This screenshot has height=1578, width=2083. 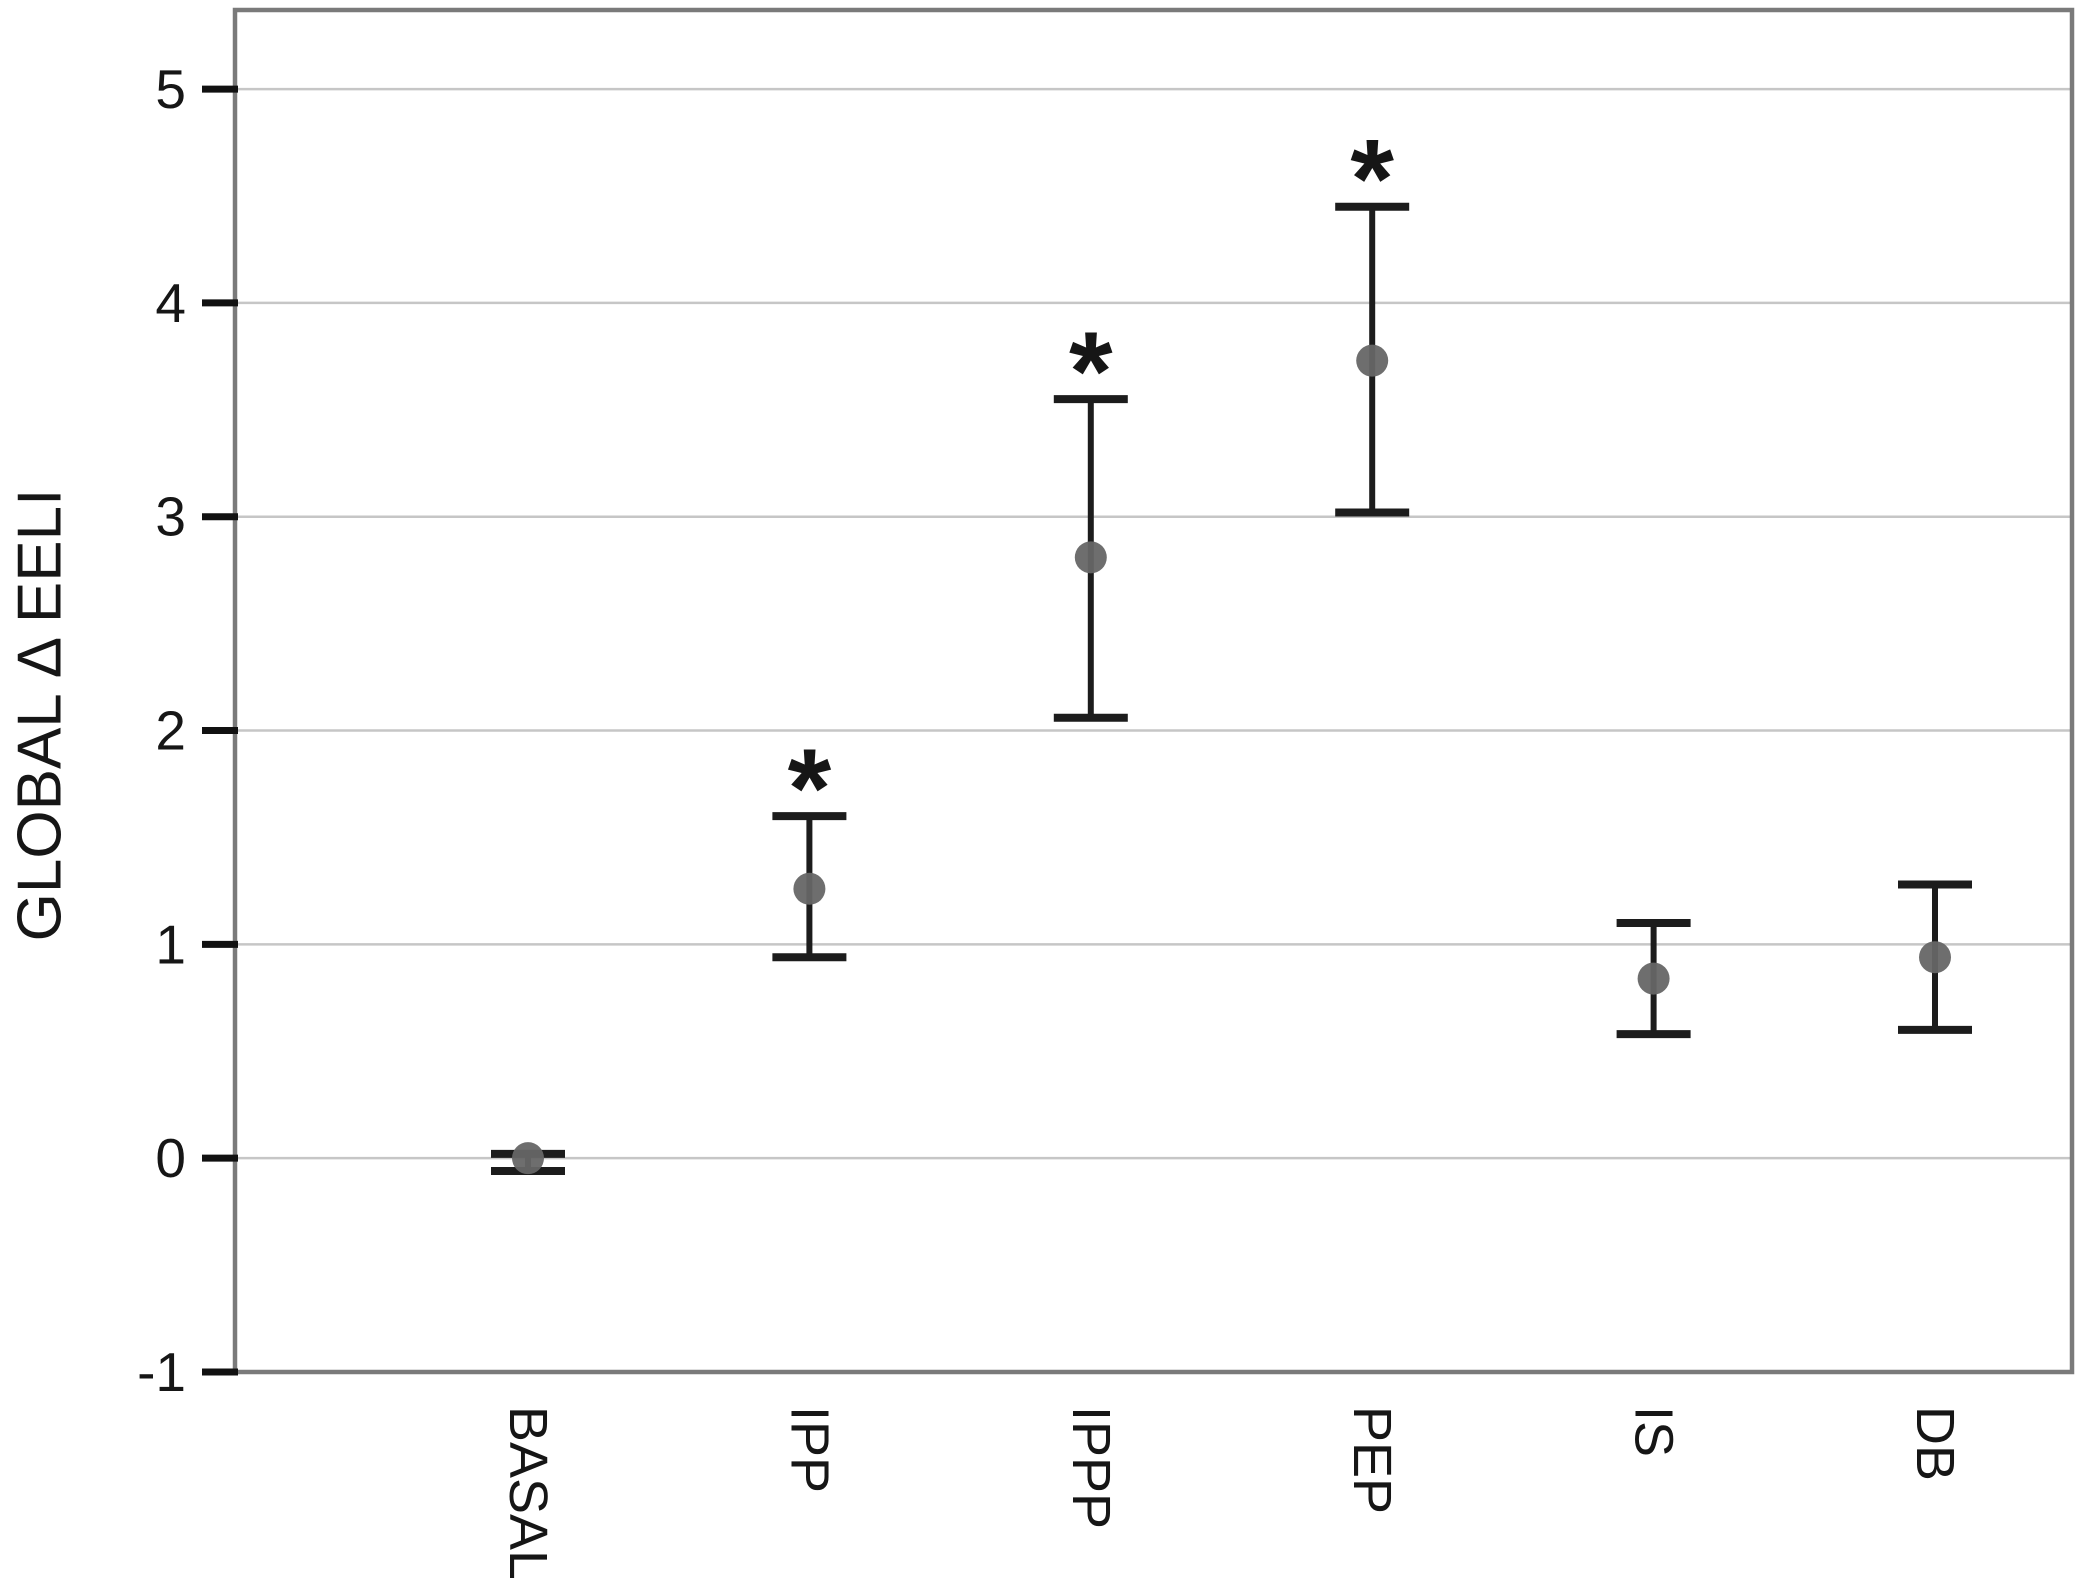 What do you see at coordinates (170, 517) in the screenshot?
I see `y-tick-label: 3` at bounding box center [170, 517].